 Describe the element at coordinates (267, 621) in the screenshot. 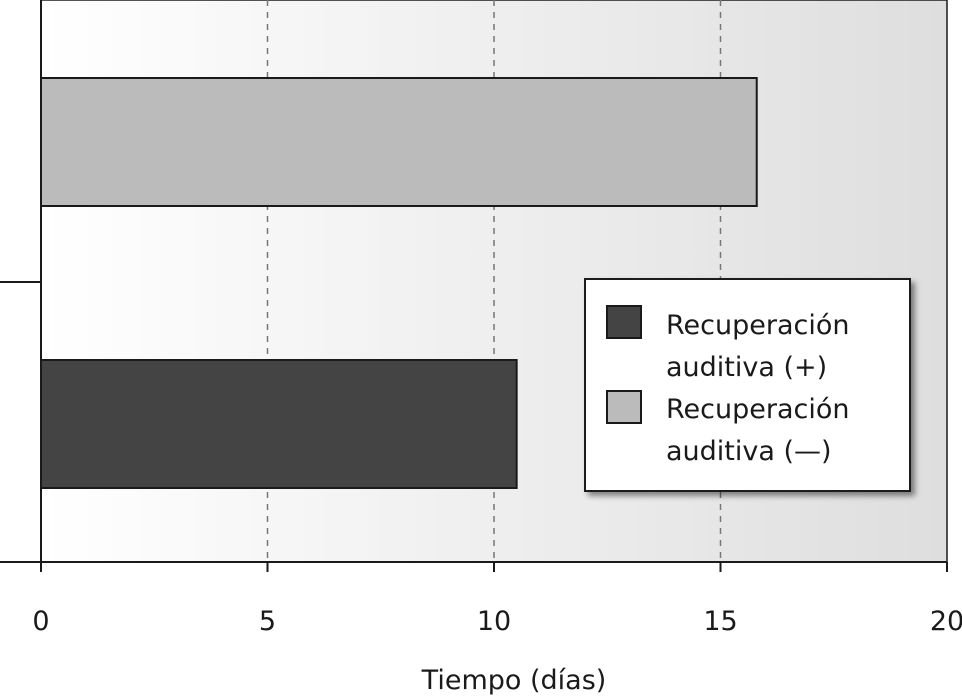

I see `x-tick-label-5: 5` at that location.